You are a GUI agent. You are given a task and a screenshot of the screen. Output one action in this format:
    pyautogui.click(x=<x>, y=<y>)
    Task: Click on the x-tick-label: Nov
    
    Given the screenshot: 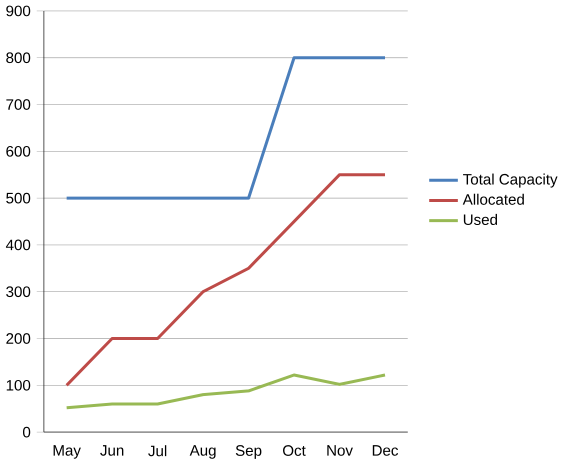 What is the action you would take?
    pyautogui.click(x=340, y=450)
    